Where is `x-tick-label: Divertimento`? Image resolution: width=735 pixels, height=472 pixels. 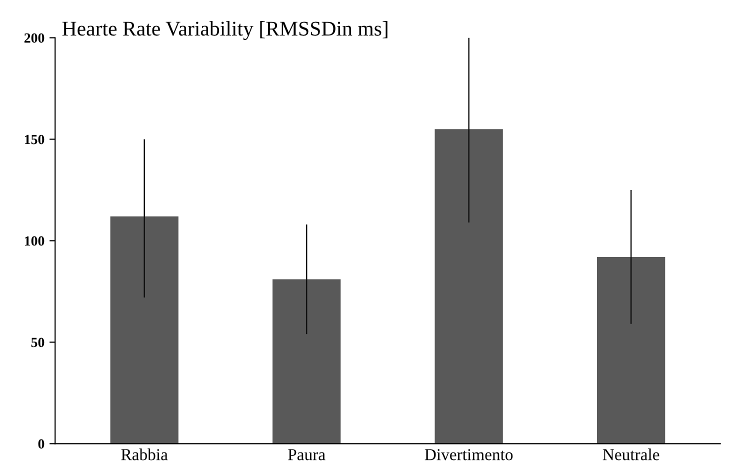
x-tick-label: Divertimento is located at coordinates (468, 454).